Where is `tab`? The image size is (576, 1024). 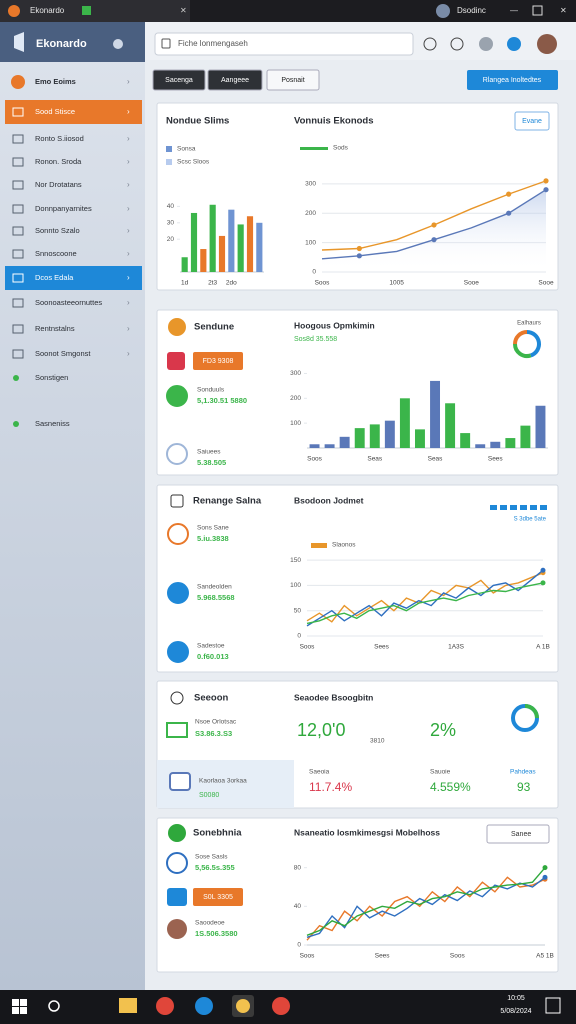 tab is located at coordinates (95, 11).